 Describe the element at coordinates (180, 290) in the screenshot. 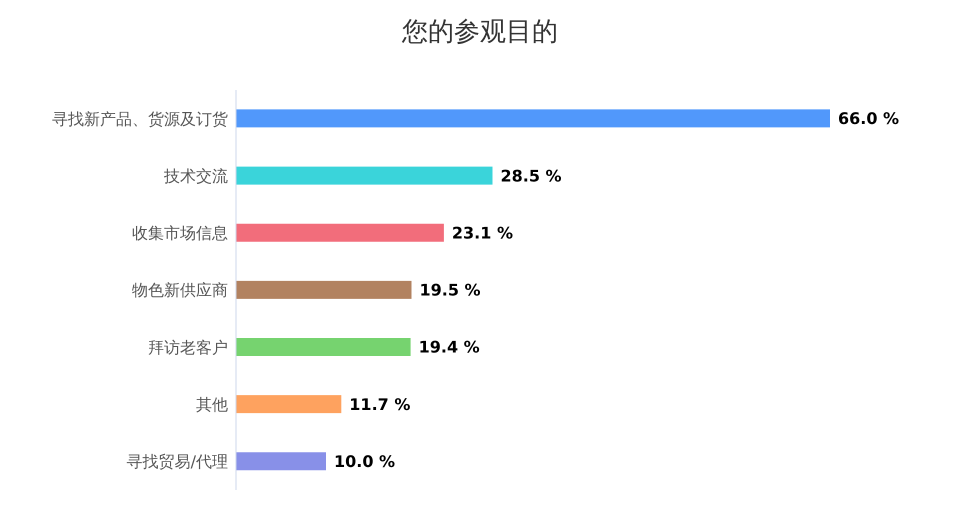

I see `y-tick-label: 物色新供应商` at that location.